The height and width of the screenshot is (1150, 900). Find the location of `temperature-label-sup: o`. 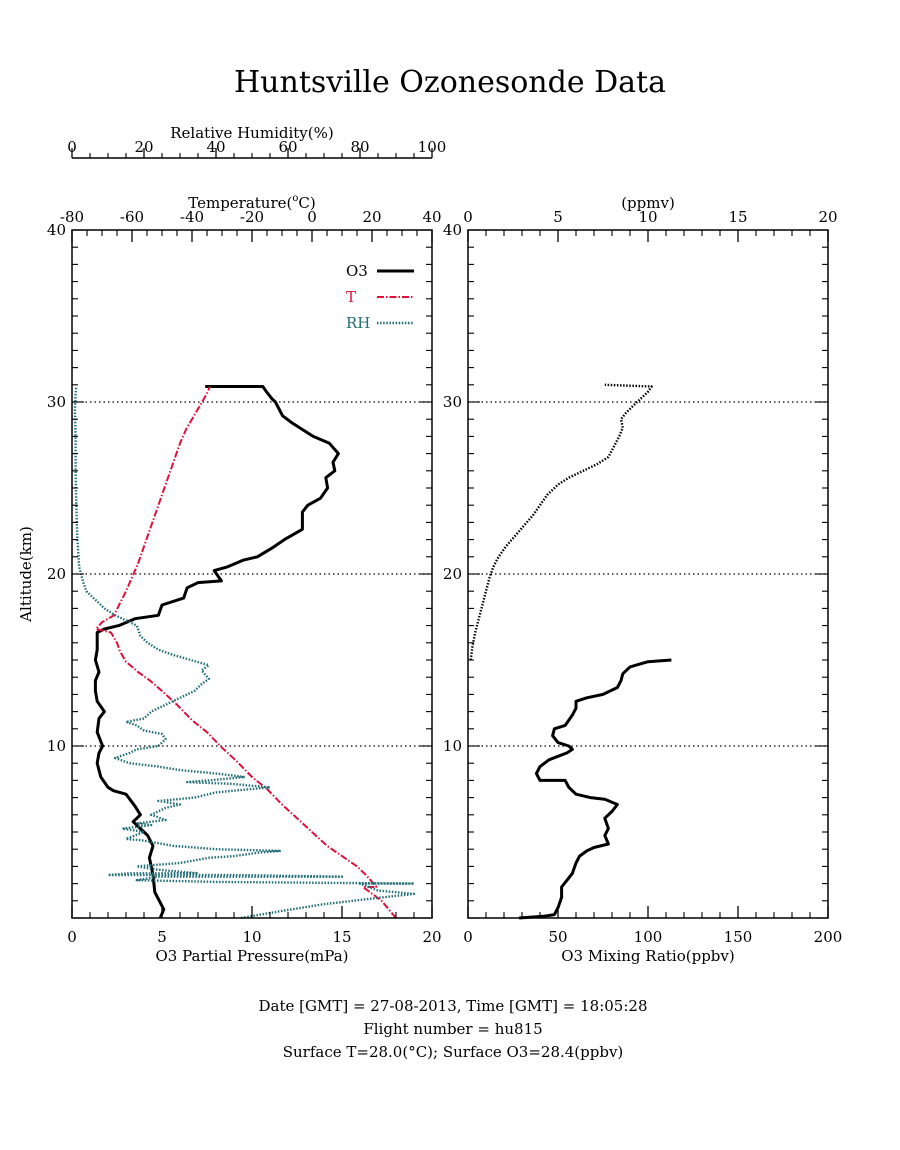

temperature-label-sup: o is located at coordinates (295, 198).